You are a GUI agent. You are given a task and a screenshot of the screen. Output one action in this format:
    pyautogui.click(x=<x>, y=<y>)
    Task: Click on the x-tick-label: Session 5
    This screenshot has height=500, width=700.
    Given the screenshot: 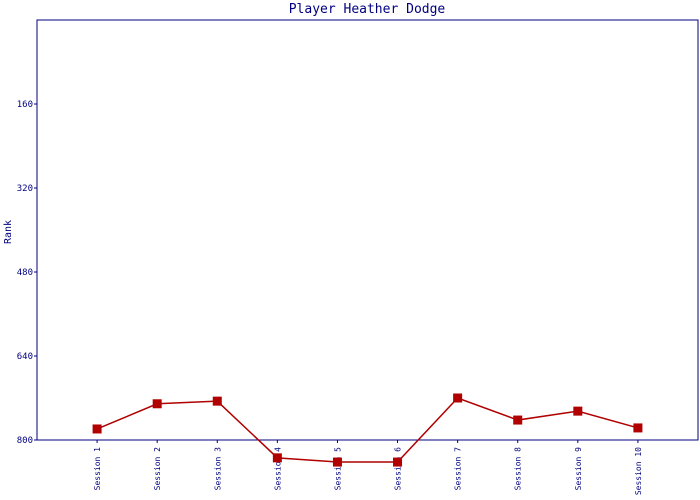 What is the action you would take?
    pyautogui.click(x=337, y=469)
    